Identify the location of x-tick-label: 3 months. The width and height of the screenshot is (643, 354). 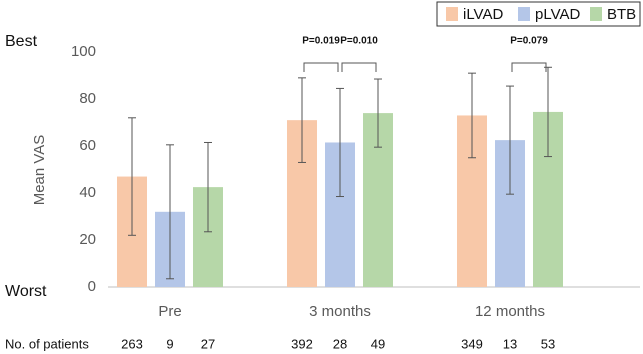
(340, 311).